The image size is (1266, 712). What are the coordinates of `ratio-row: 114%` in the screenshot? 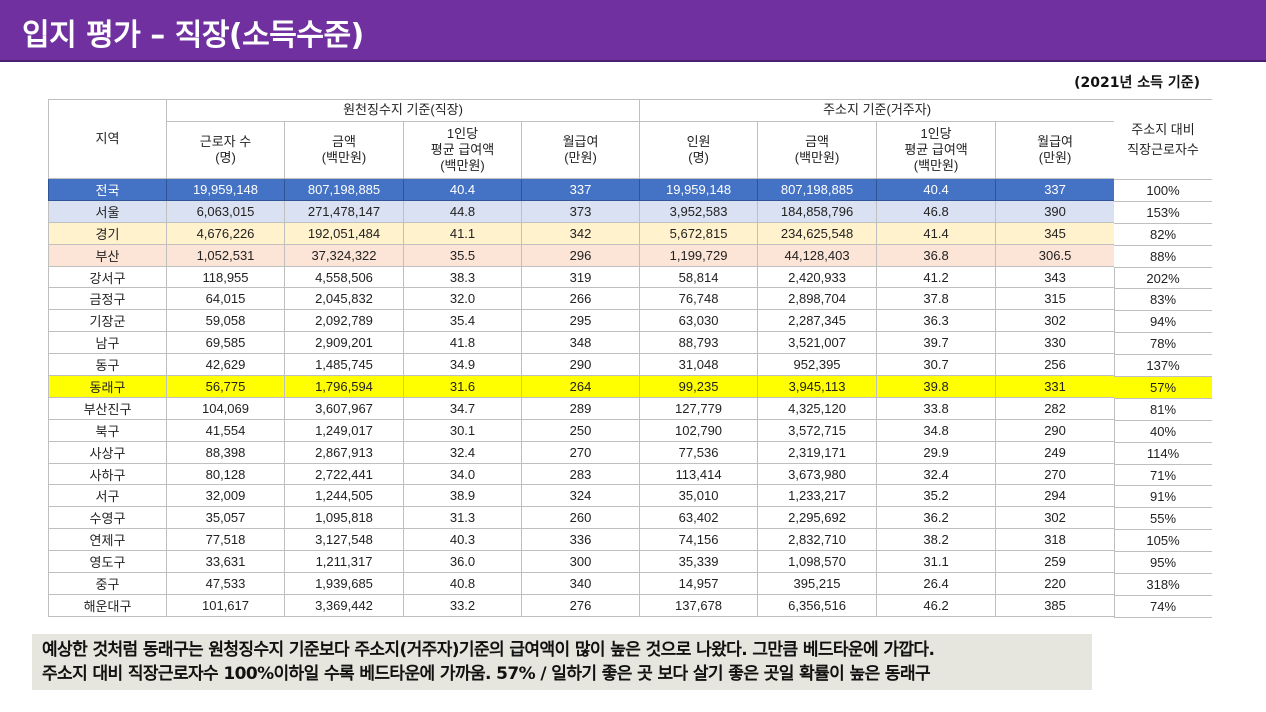 It's located at (1163, 453).